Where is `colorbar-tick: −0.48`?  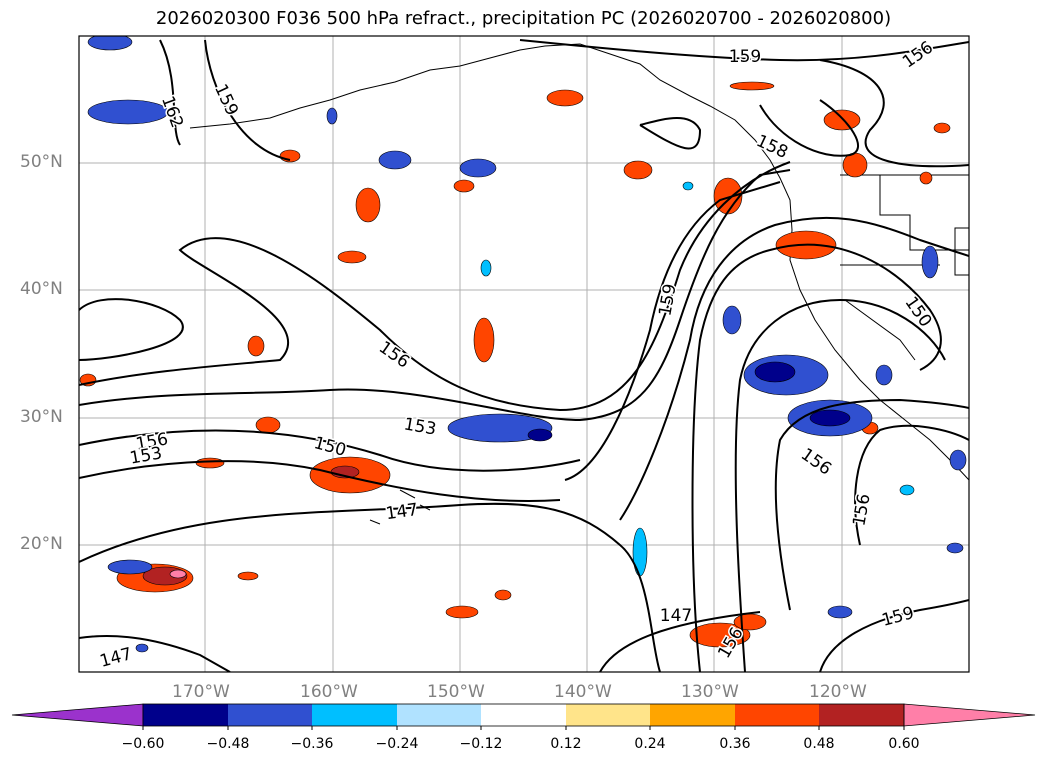 colorbar-tick: −0.48 is located at coordinates (228, 744).